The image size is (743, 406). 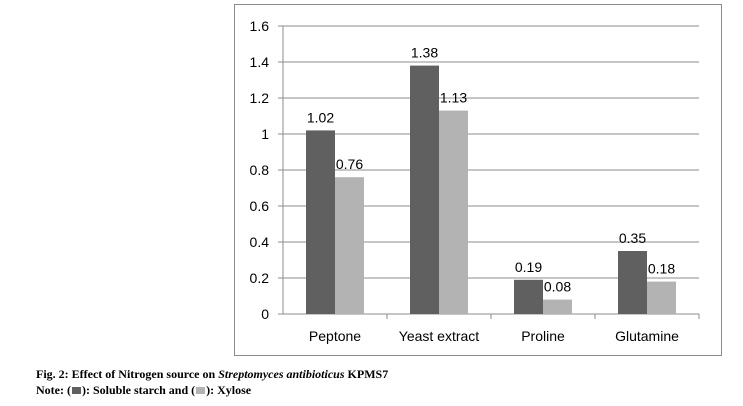 What do you see at coordinates (127, 374) in the screenshot?
I see `caption-title-prefix: Fig. 2: Effect of Nitrogen source on` at bounding box center [127, 374].